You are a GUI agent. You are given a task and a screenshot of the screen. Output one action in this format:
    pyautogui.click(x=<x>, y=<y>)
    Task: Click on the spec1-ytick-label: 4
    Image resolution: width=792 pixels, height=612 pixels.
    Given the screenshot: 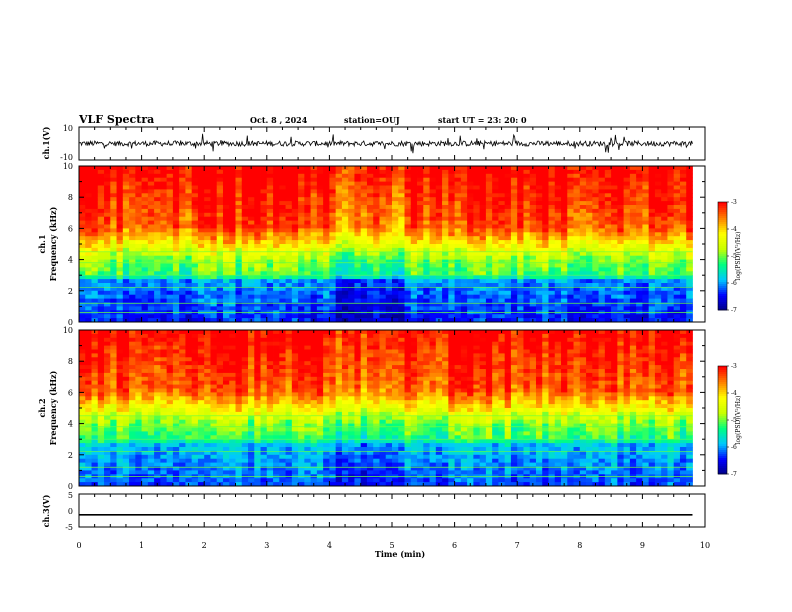 What is the action you would take?
    pyautogui.click(x=70, y=260)
    